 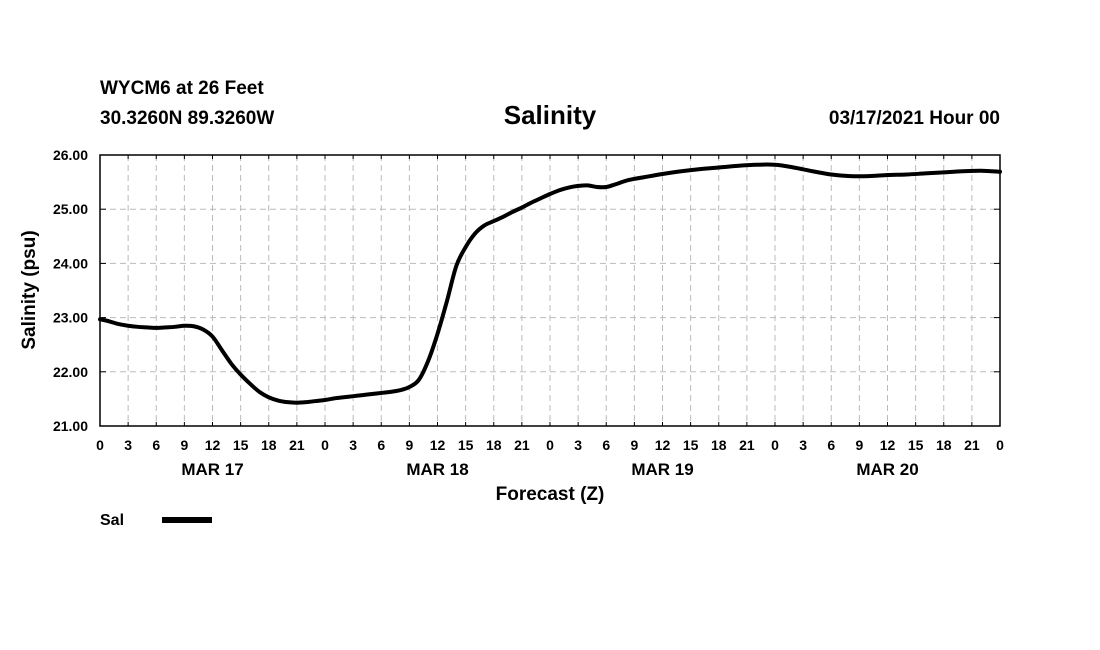 I want to click on day-labels: MAR 17 MAR 18 MAR 19 MAR 20, so click(x=549, y=469).